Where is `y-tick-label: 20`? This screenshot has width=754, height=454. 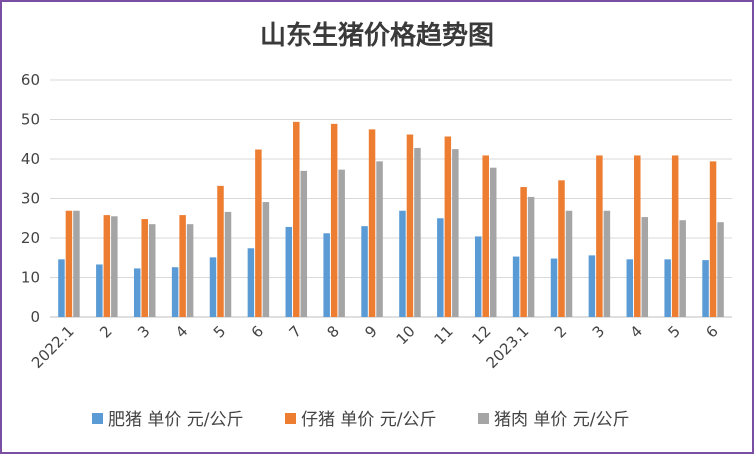 y-tick-label: 20 is located at coordinates (30, 238).